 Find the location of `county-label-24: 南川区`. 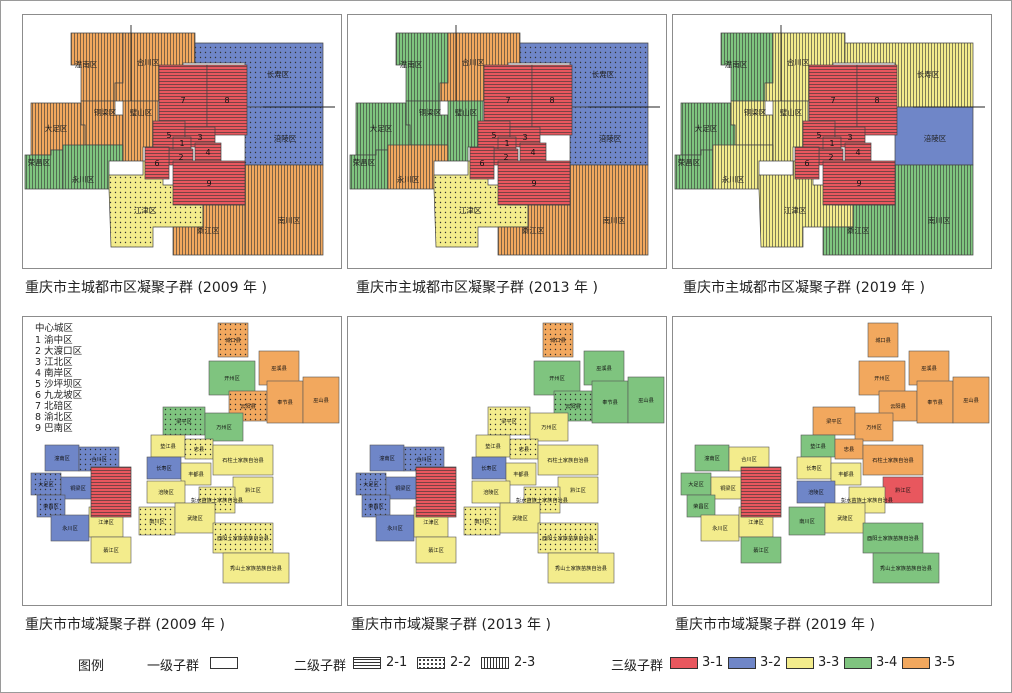

county-label-24: 南川区 is located at coordinates (807, 521).